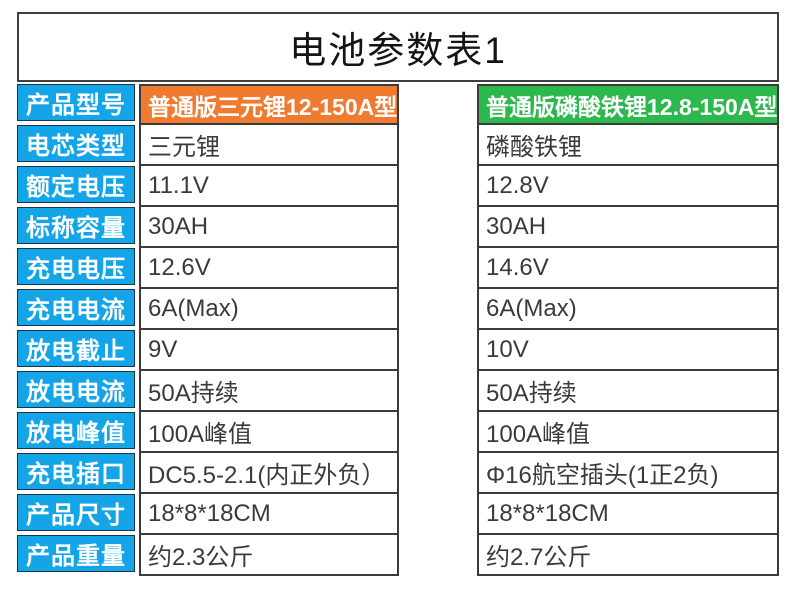 Image resolution: width=800 pixels, height=592 pixels. What do you see at coordinates (76, 553) in the screenshot?
I see `row-label: 产品重量` at bounding box center [76, 553].